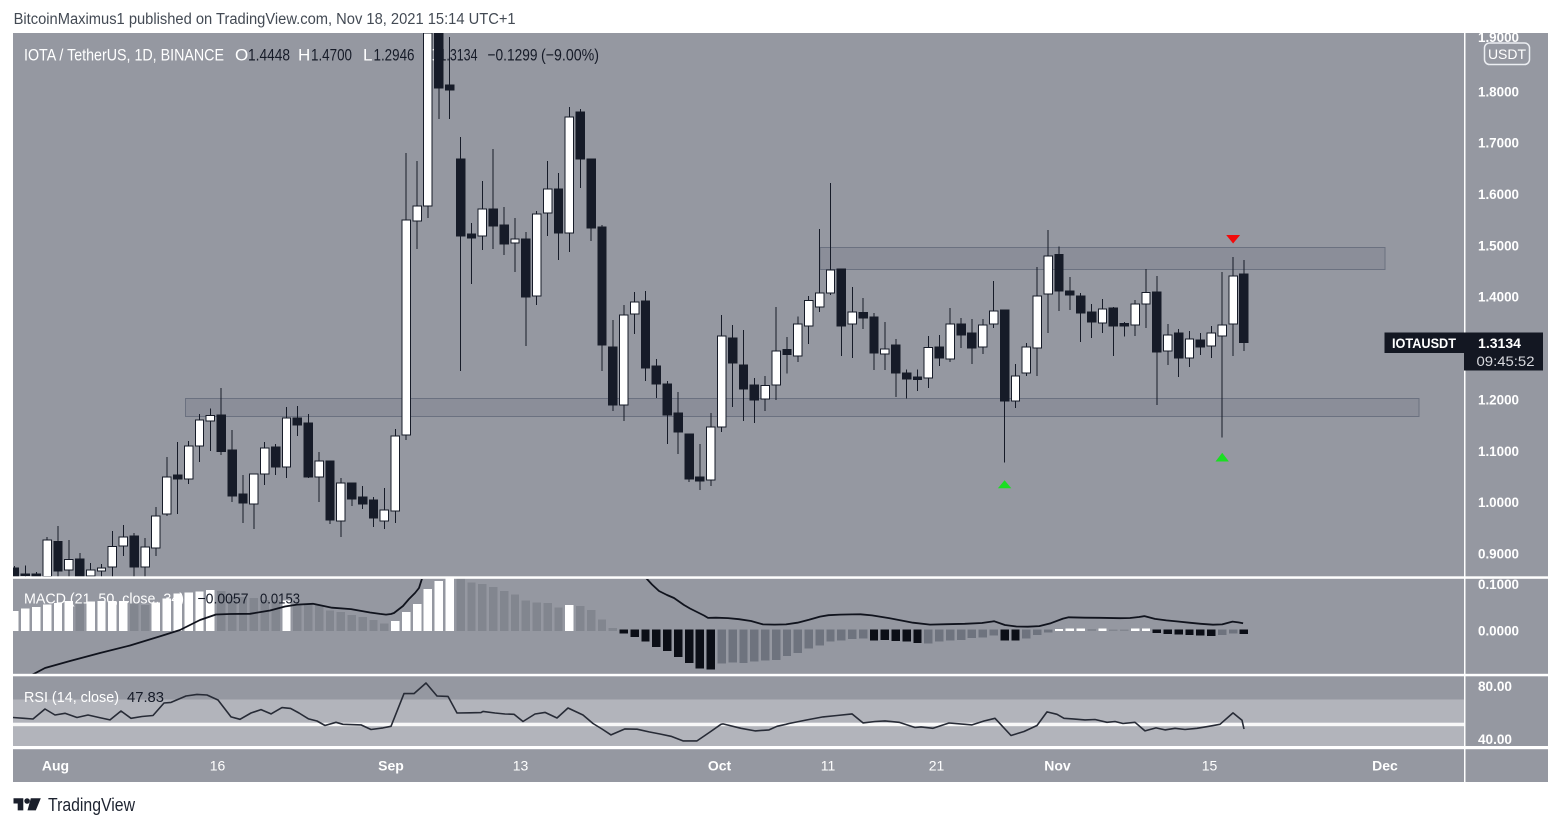  What do you see at coordinates (1506, 361) in the screenshot?
I see `svg-text: 09:45:52` at bounding box center [1506, 361].